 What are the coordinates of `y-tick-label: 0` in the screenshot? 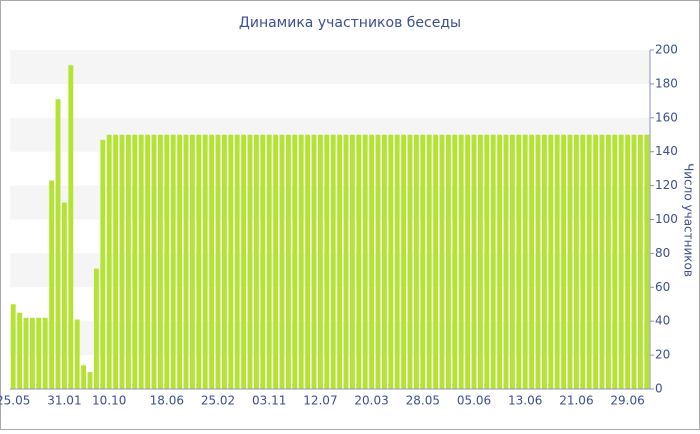 It's located at (659, 389).